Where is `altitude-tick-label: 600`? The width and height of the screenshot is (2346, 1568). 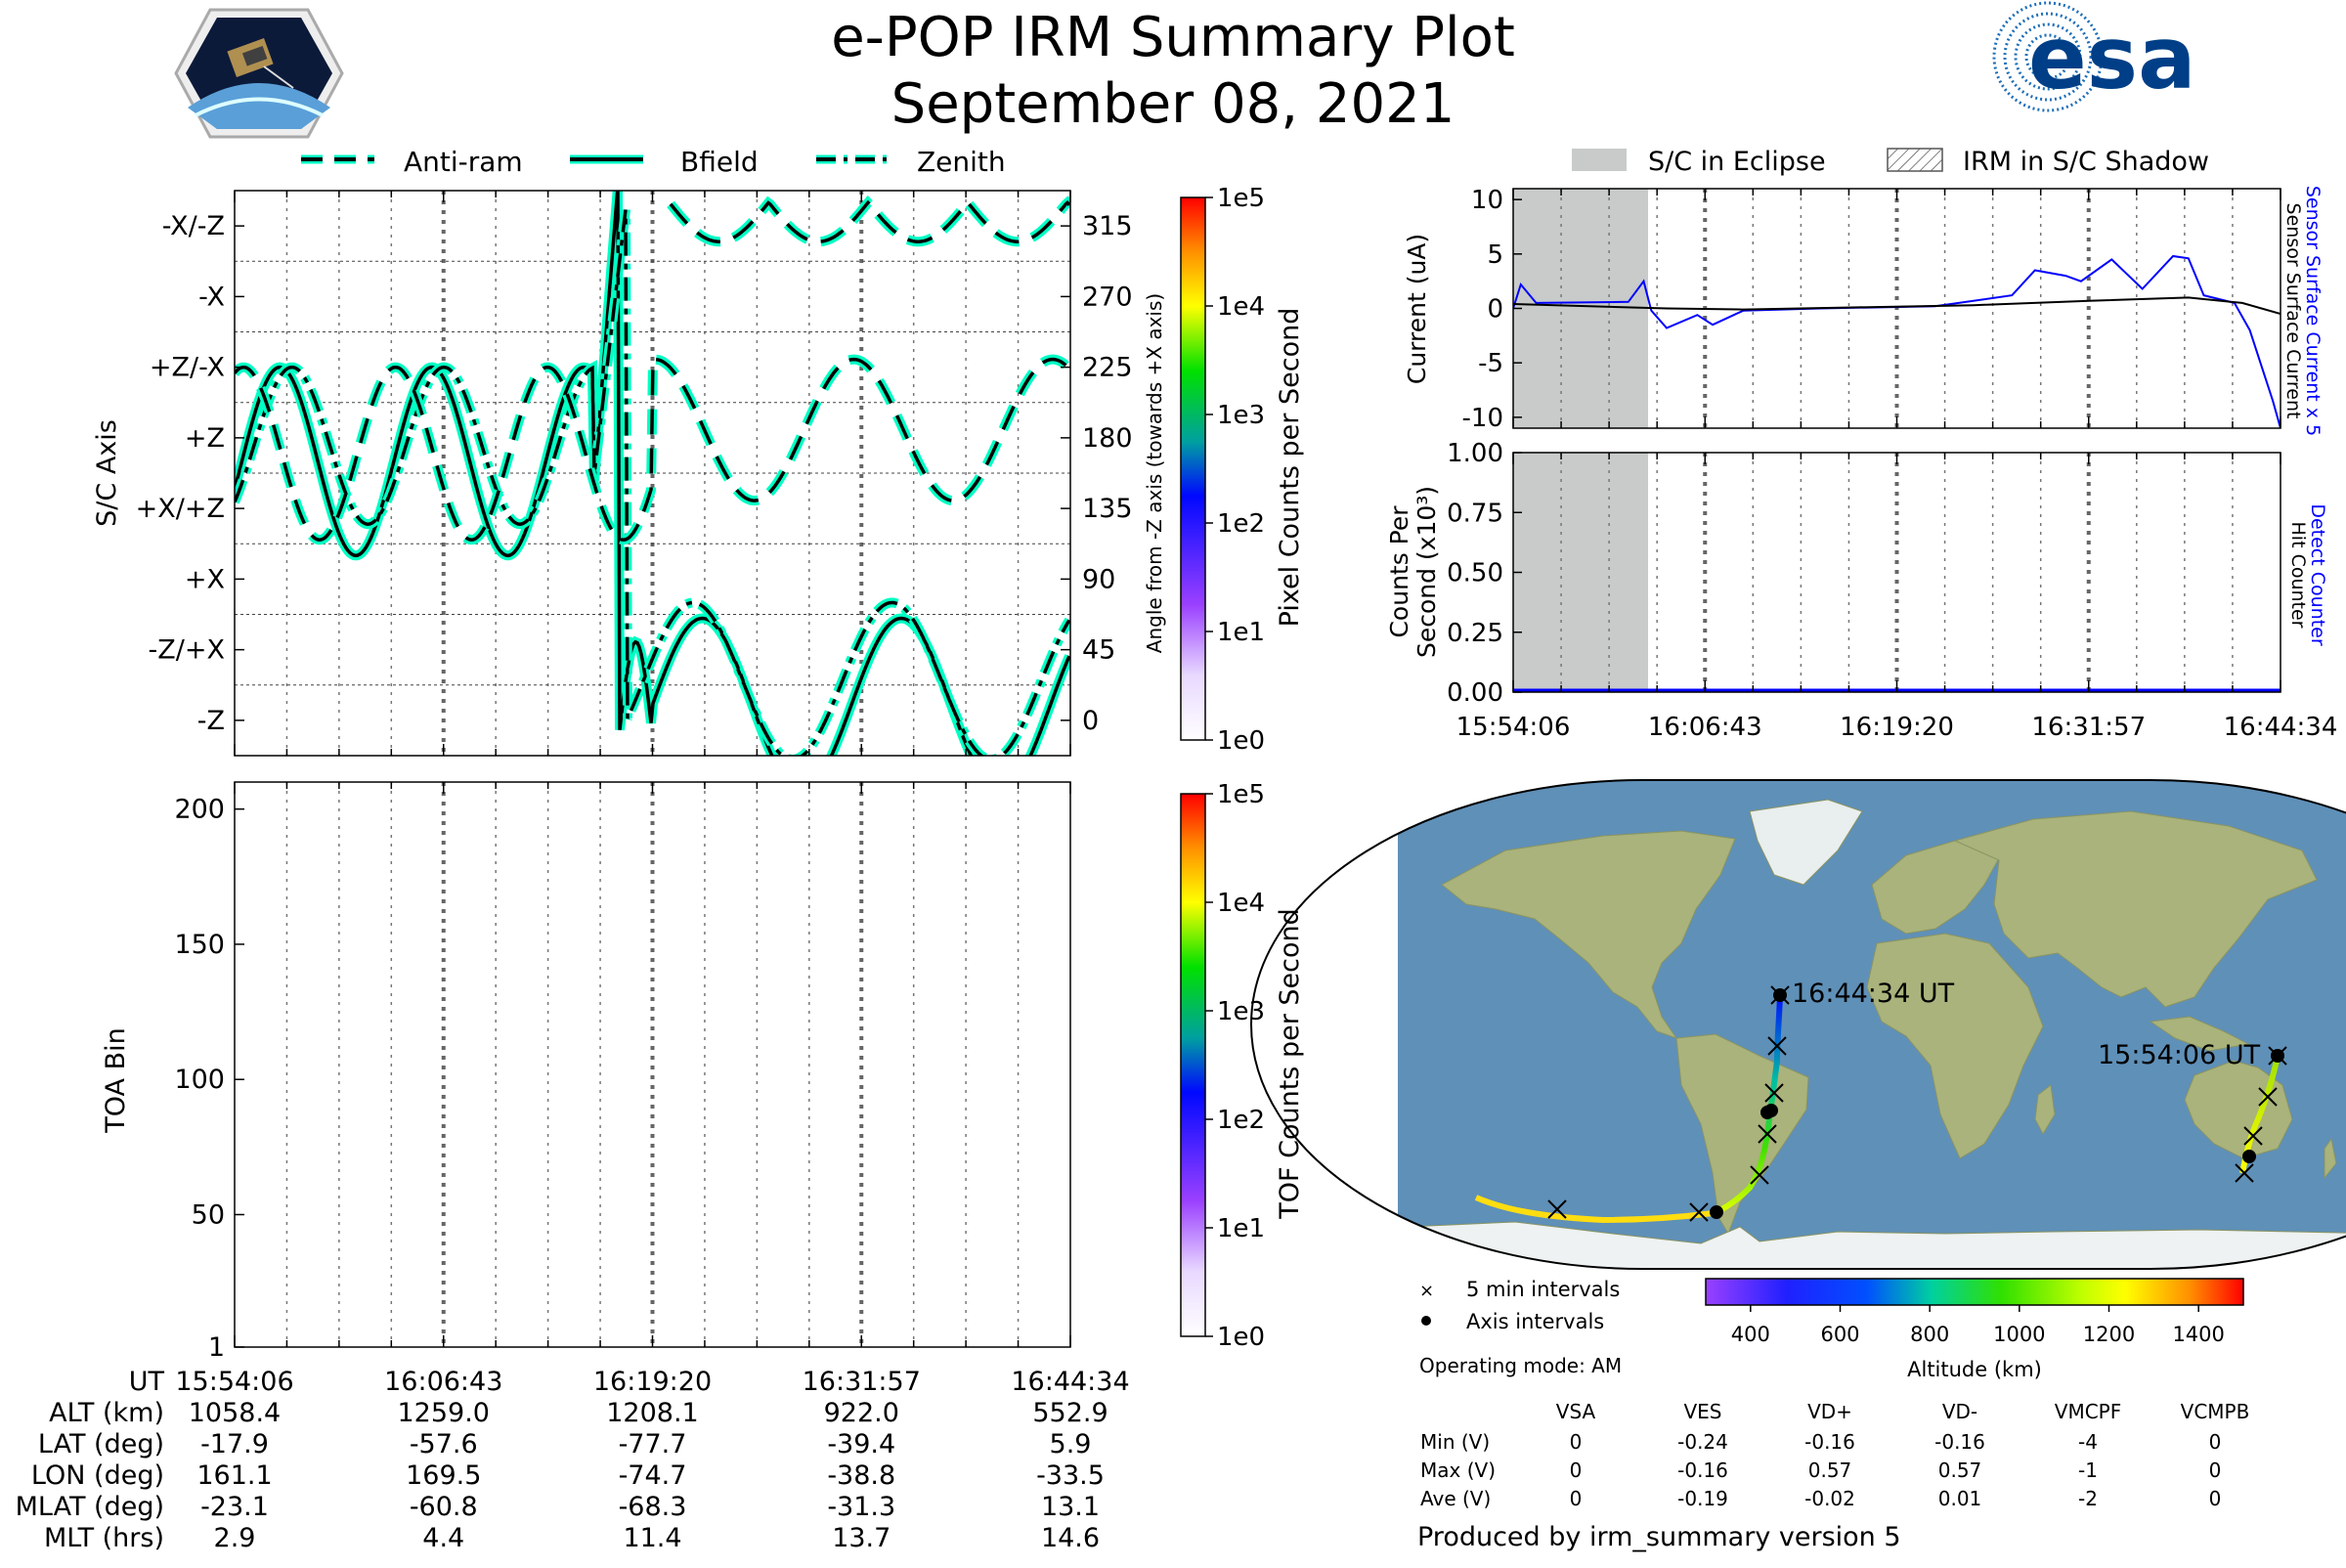 altitude-tick-label: 600 is located at coordinates (1839, 1334).